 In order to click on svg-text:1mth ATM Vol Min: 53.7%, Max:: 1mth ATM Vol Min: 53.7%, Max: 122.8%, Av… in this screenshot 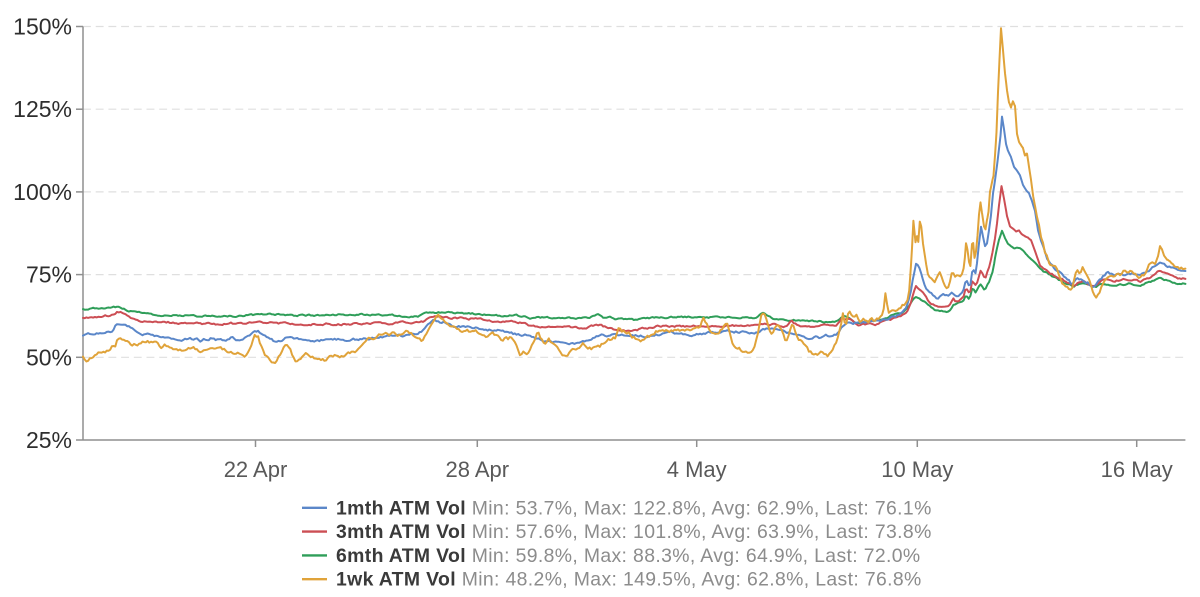, I will do `click(634, 508)`.